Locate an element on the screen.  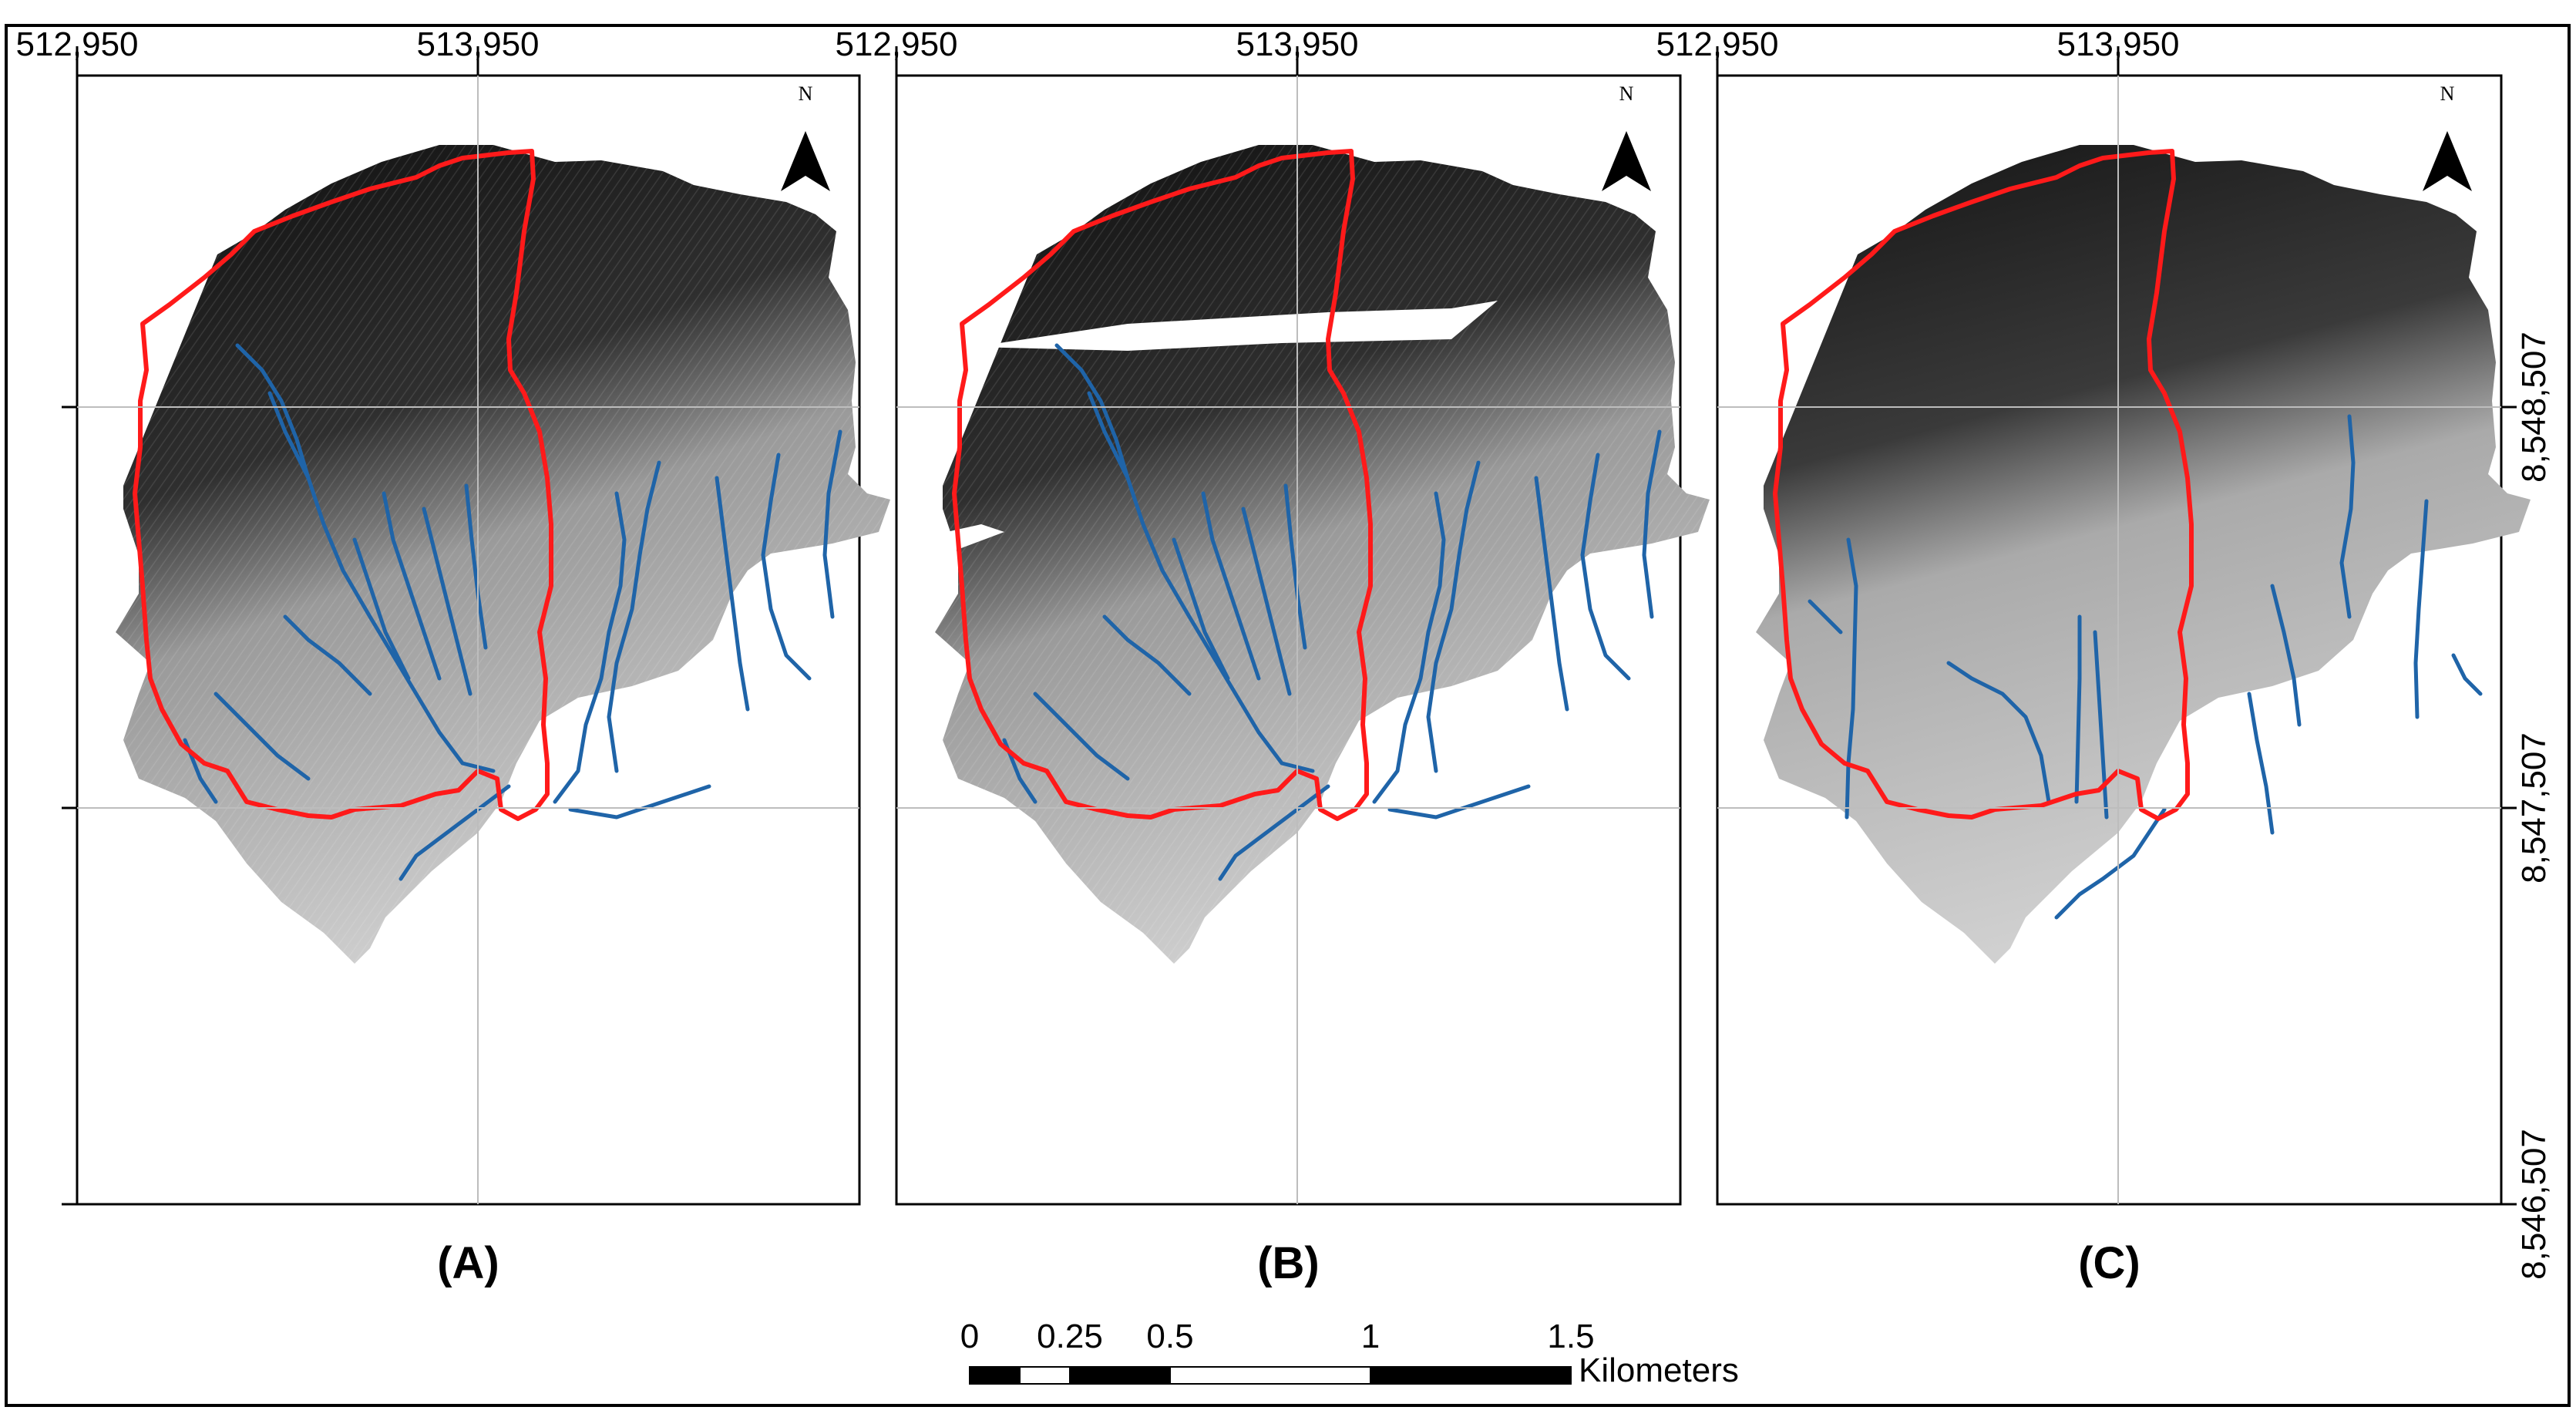
panel-label-a: (A) is located at coordinates (468, 1263).